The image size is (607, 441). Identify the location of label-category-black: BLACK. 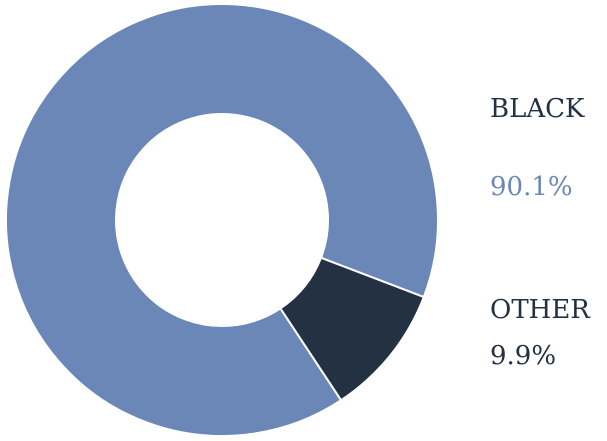
(537, 109).